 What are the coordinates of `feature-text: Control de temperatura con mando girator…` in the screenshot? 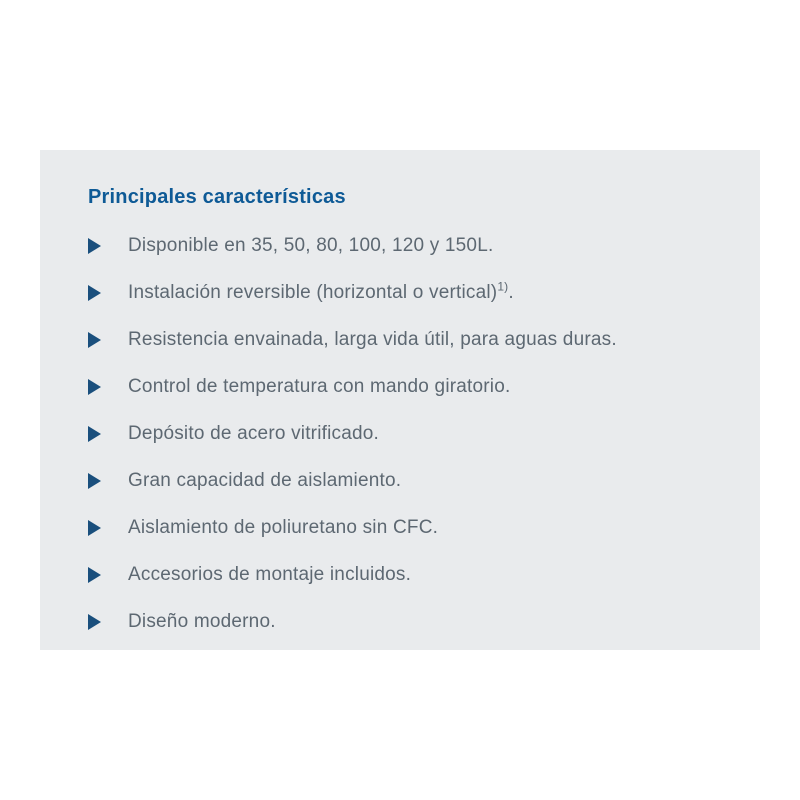 It's located at (319, 387).